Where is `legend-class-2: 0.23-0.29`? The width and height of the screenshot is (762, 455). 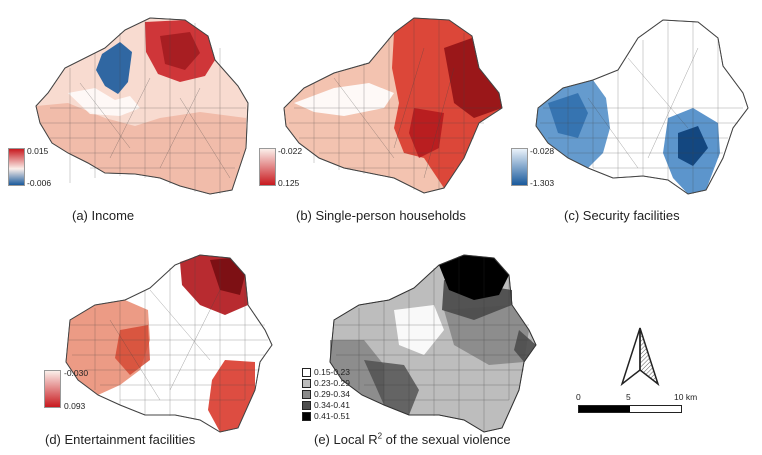 legend-class-2: 0.23-0.29 is located at coordinates (326, 383).